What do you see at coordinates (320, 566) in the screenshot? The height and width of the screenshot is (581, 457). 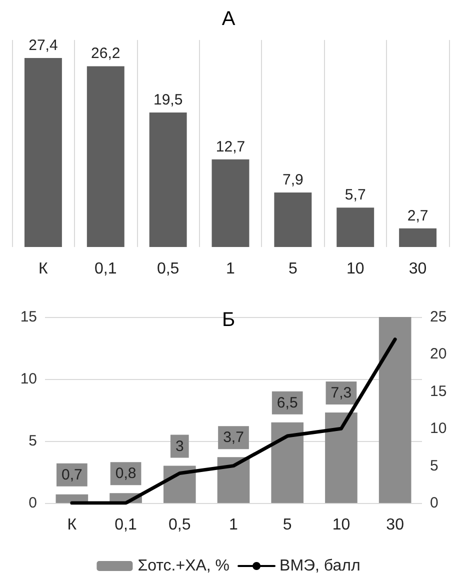 I see `legend-label: ВМЭ, балл` at bounding box center [320, 566].